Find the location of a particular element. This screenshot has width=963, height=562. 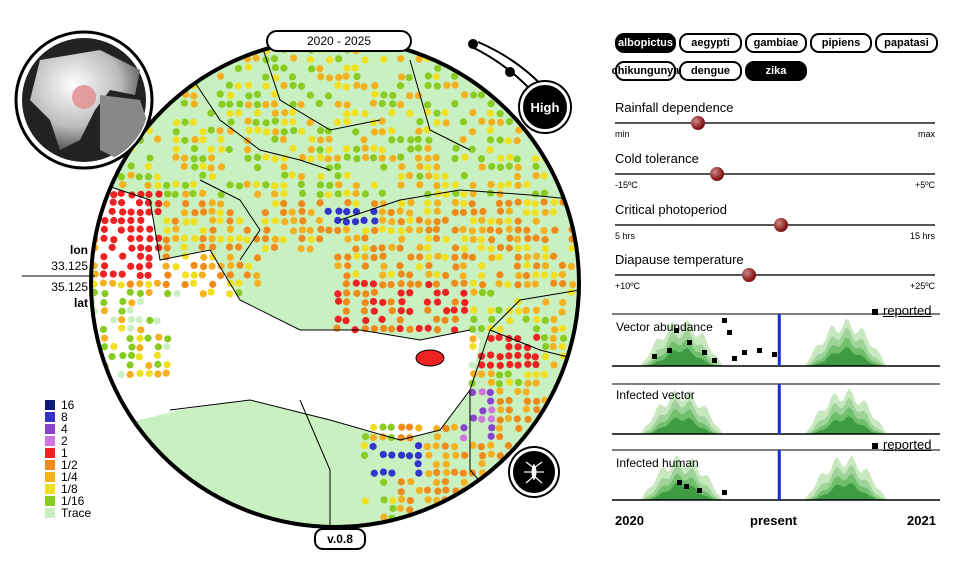

mosquito-icon is located at coordinates (534, 472).